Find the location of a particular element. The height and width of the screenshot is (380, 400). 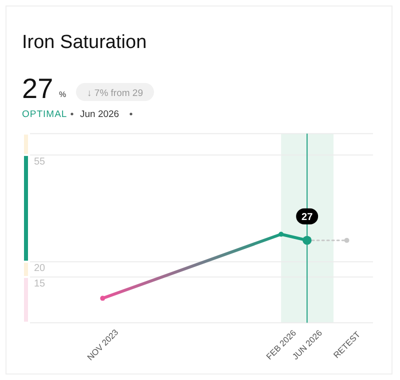

text: Jun 2026 is located at coordinates (100, 114).